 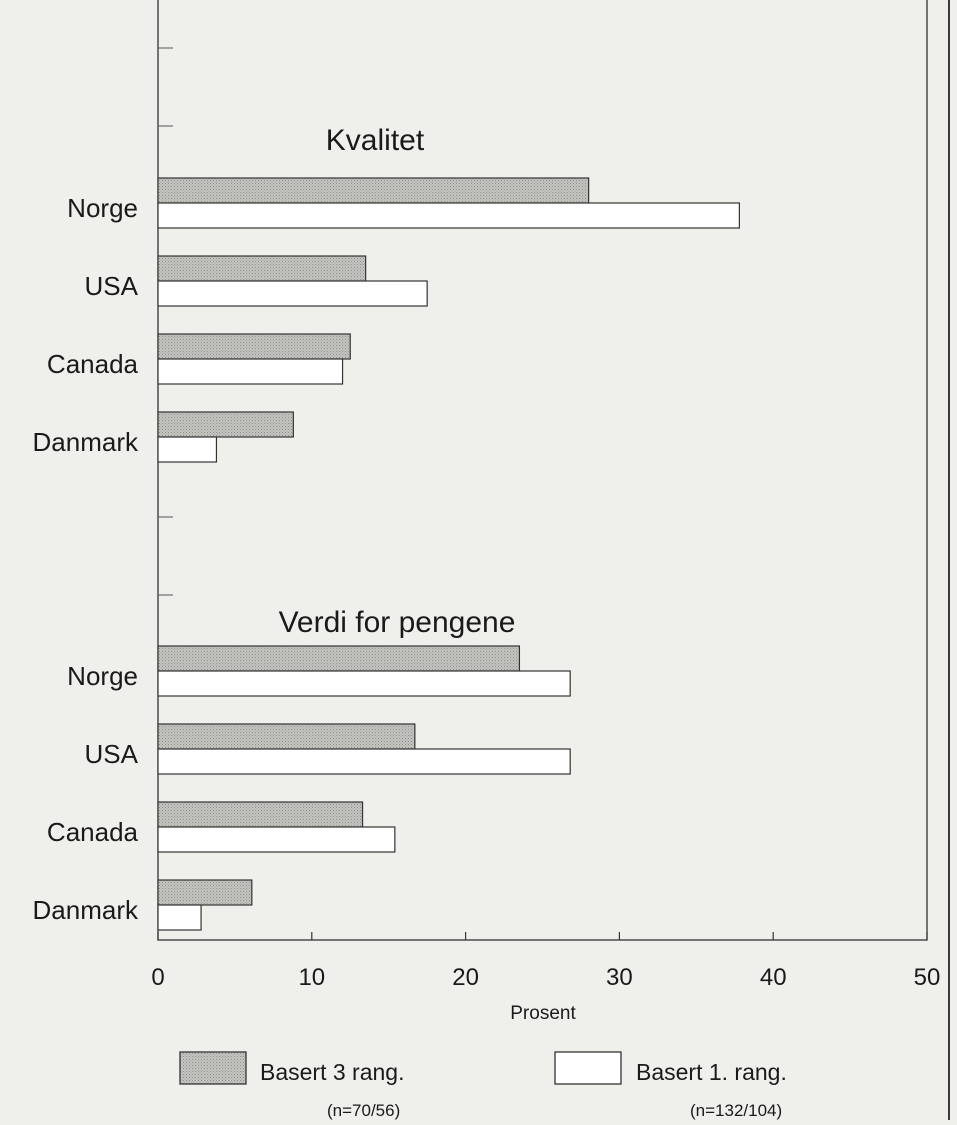 What do you see at coordinates (332, 1072) in the screenshot?
I see `legend-label-series-1: Basert 3 rang.` at bounding box center [332, 1072].